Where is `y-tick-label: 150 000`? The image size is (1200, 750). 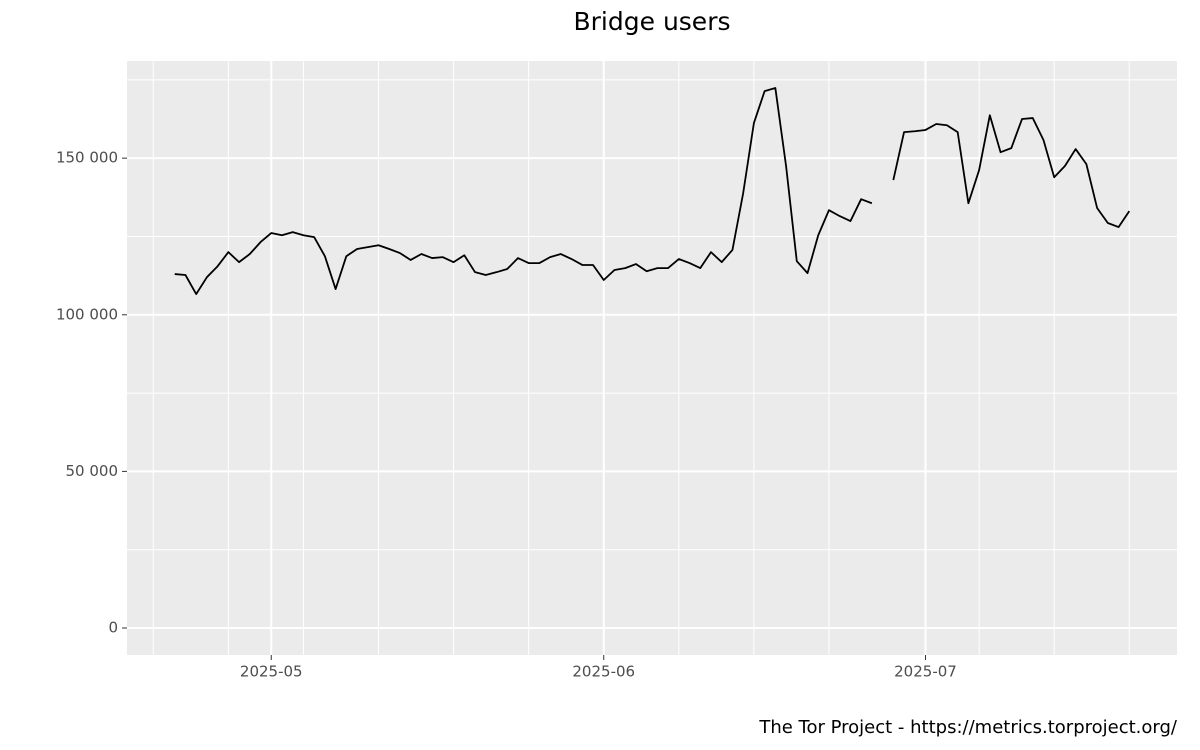
y-tick-label: 150 000 is located at coordinates (87, 158).